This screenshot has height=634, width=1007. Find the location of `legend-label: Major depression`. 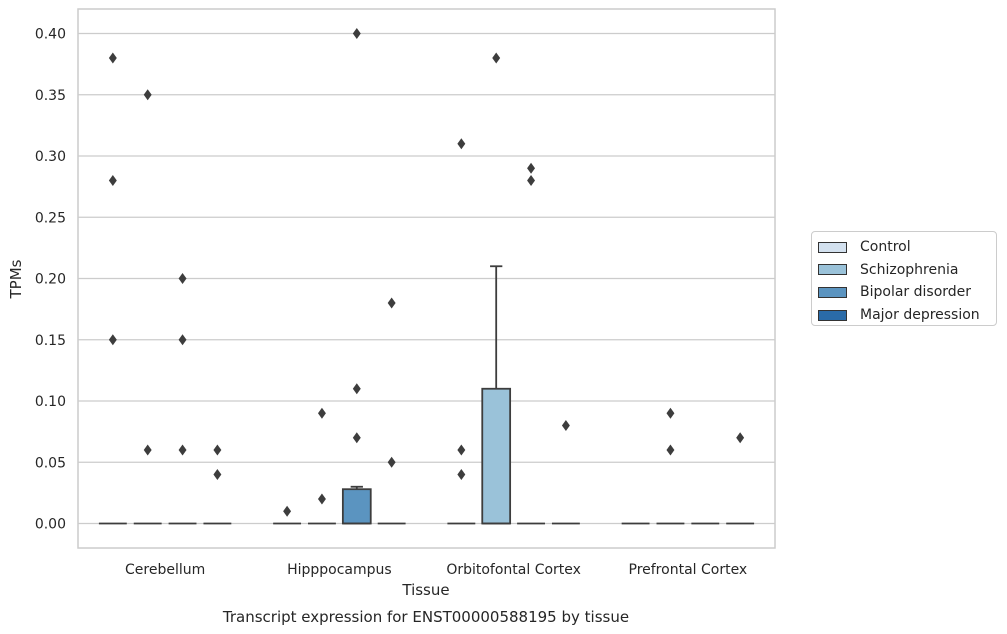

legend-label: Major depression is located at coordinates (920, 315).